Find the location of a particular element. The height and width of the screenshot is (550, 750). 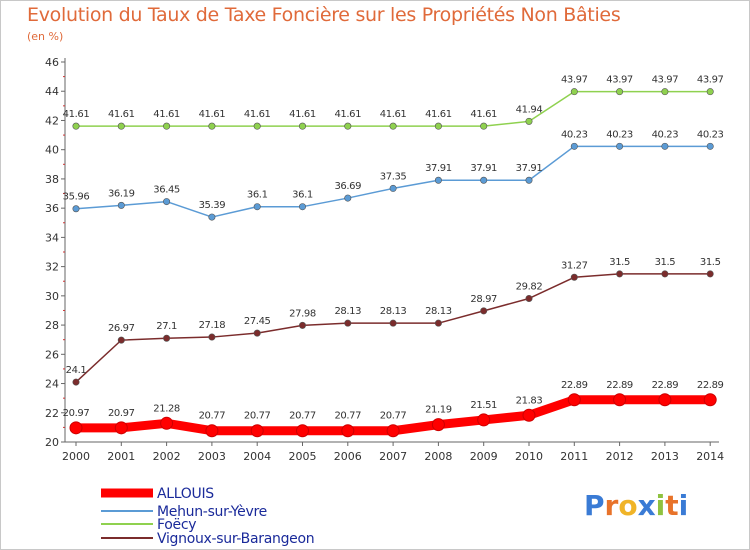

logo-letter: t is located at coordinates (672, 505).